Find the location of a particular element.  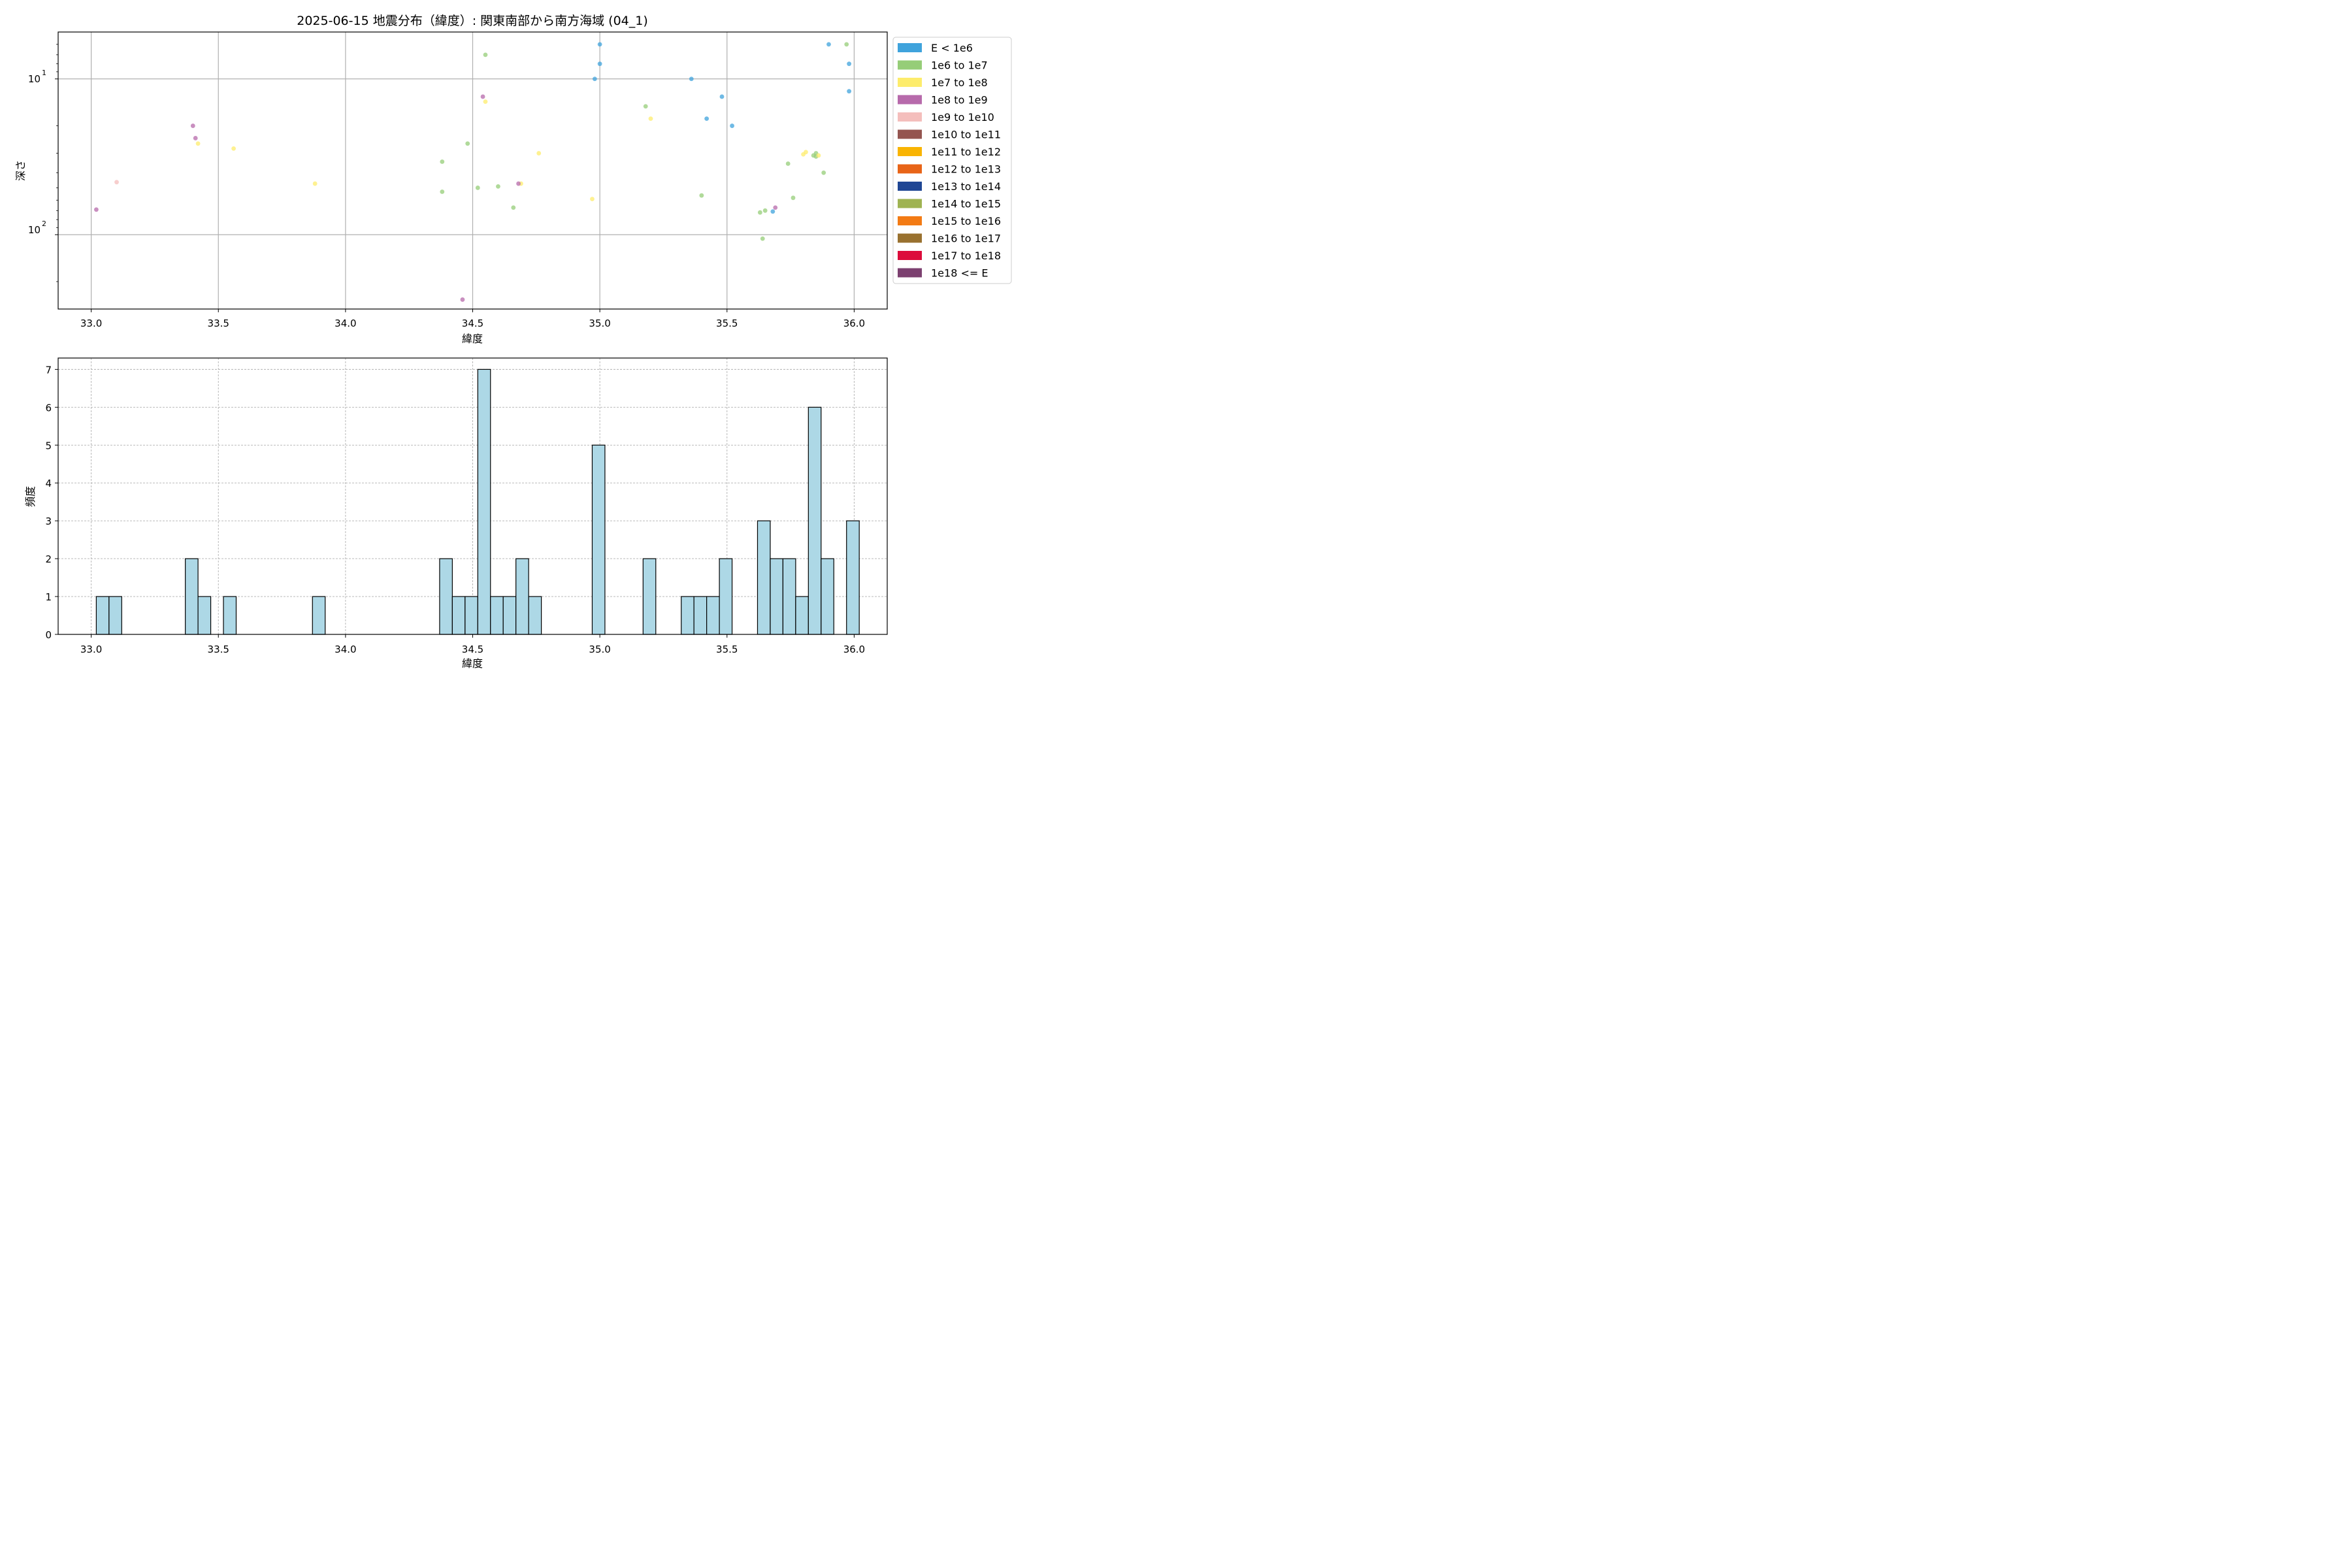

legend-label: 1e9 to 1e10 is located at coordinates (962, 117).